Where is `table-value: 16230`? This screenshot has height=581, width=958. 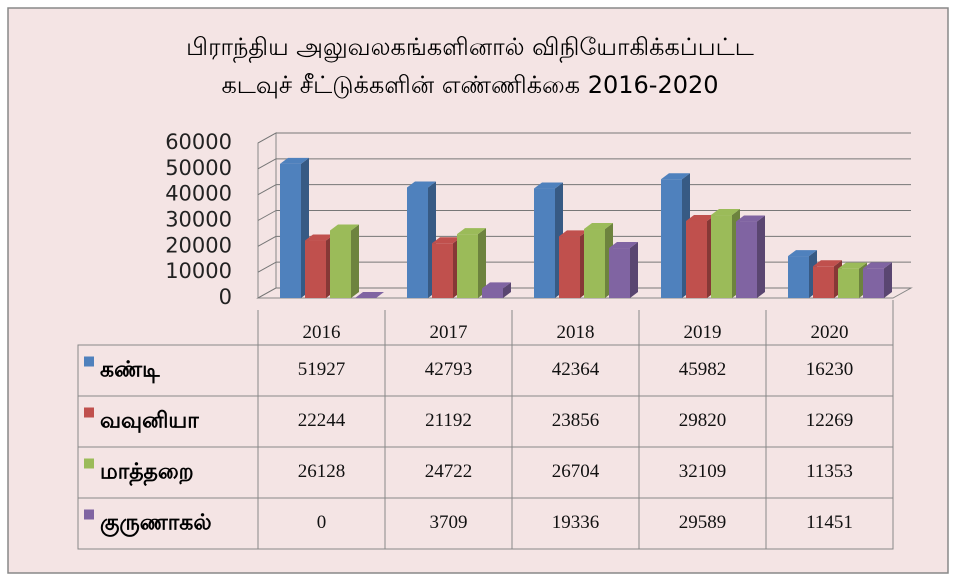
table-value: 16230 is located at coordinates (830, 369).